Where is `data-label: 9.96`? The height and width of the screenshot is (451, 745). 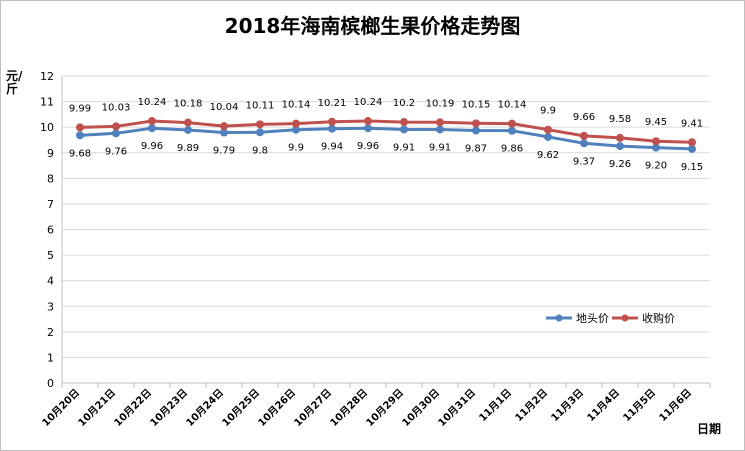 data-label: 9.96 is located at coordinates (152, 146).